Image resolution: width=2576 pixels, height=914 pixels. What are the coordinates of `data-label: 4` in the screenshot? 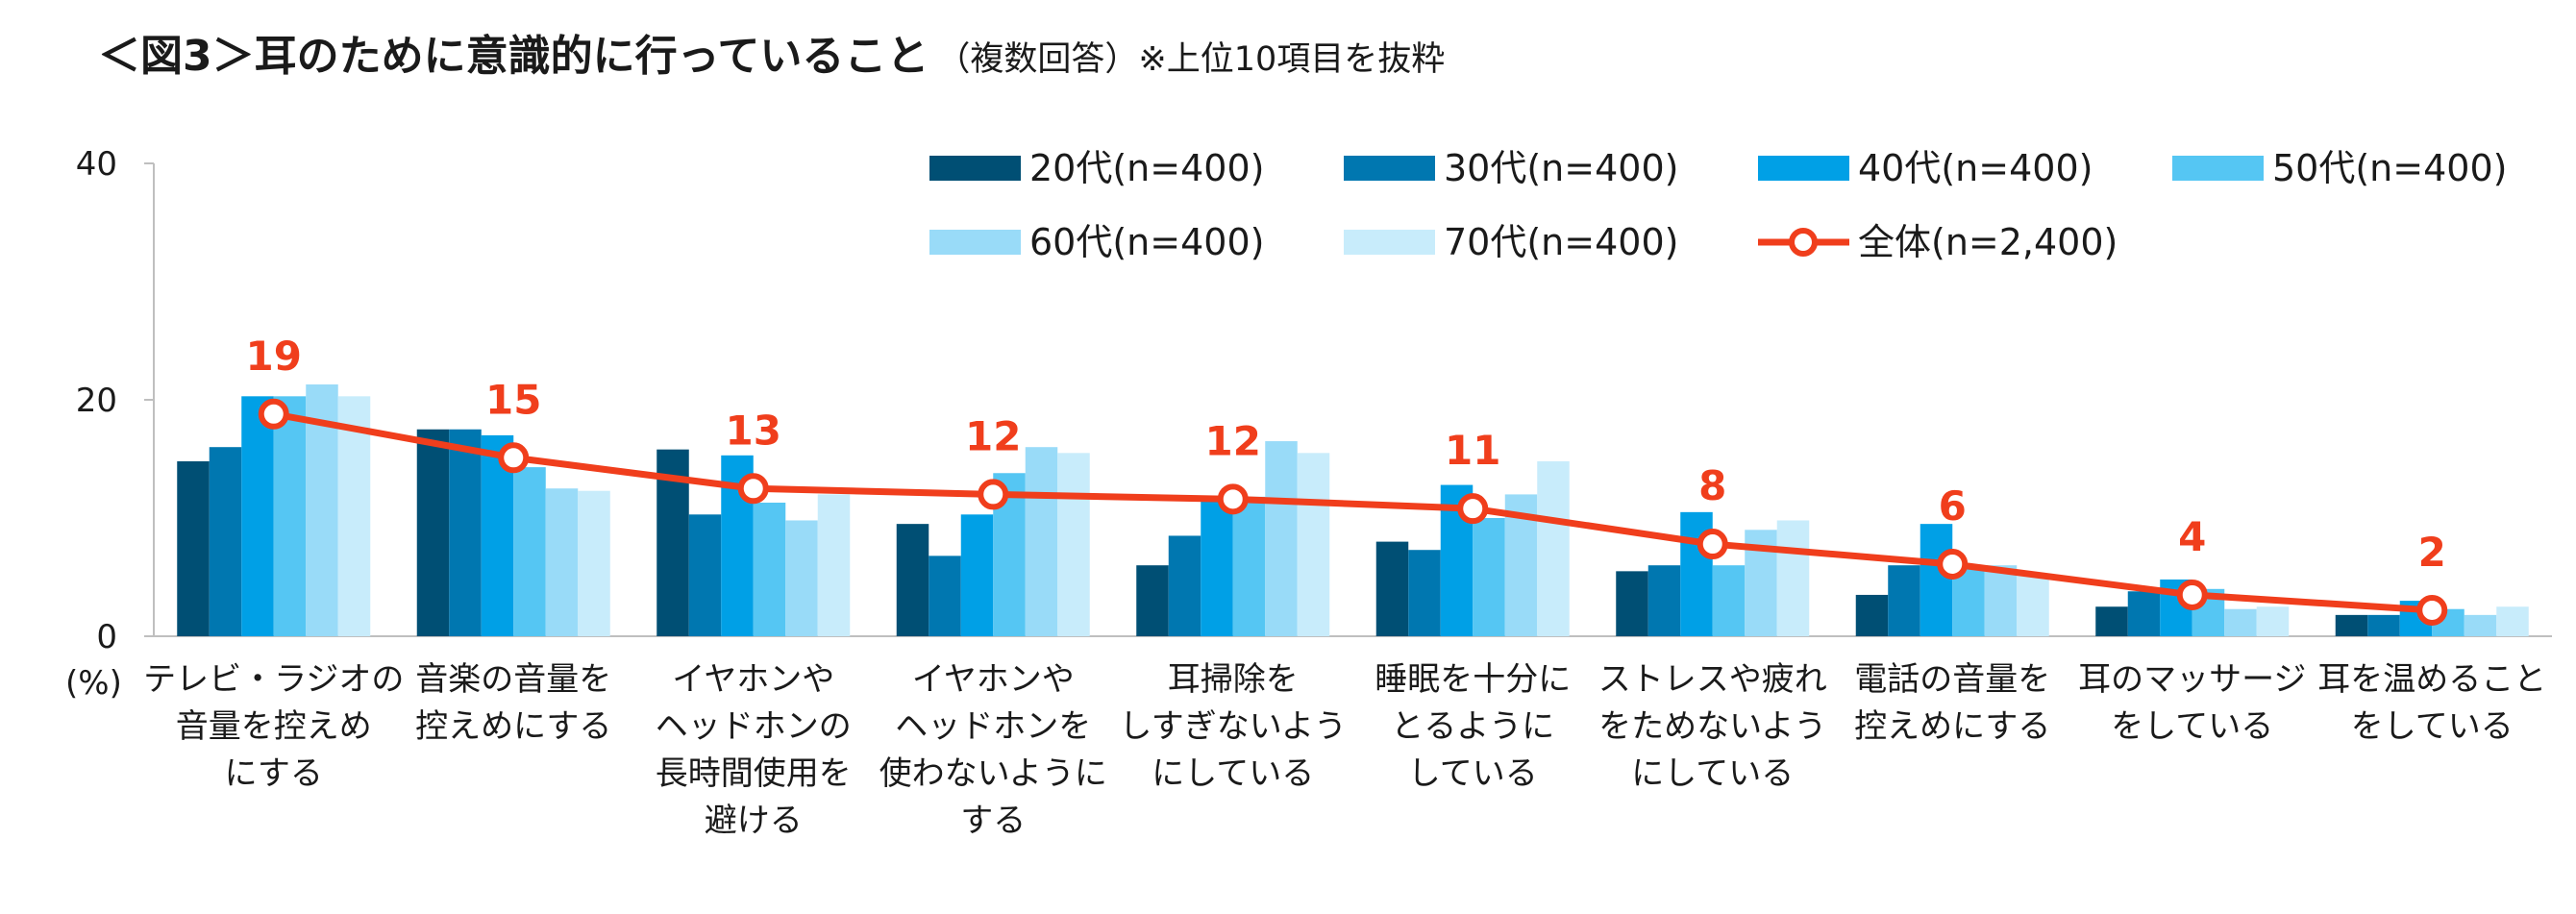 It's located at (2192, 536).